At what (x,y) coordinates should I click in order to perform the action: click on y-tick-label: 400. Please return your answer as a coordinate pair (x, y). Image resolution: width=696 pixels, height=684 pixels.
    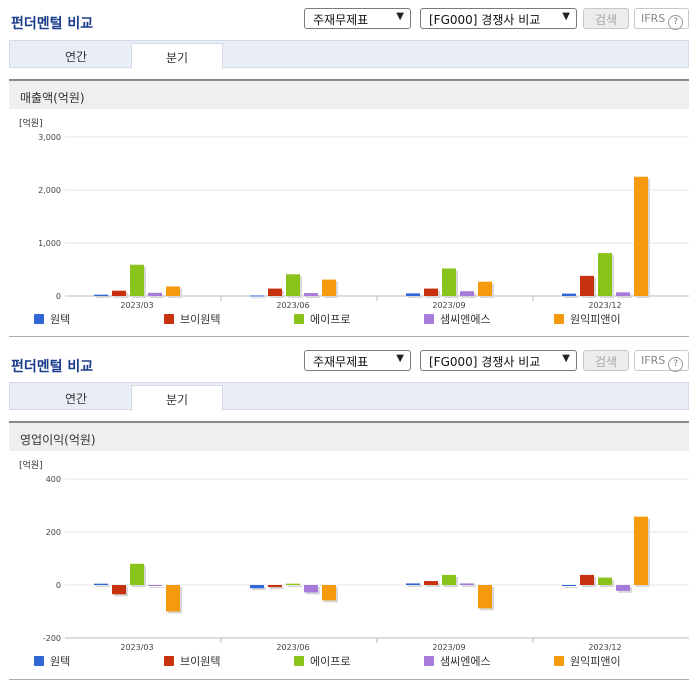
    Looking at the image, I should click on (53, 479).